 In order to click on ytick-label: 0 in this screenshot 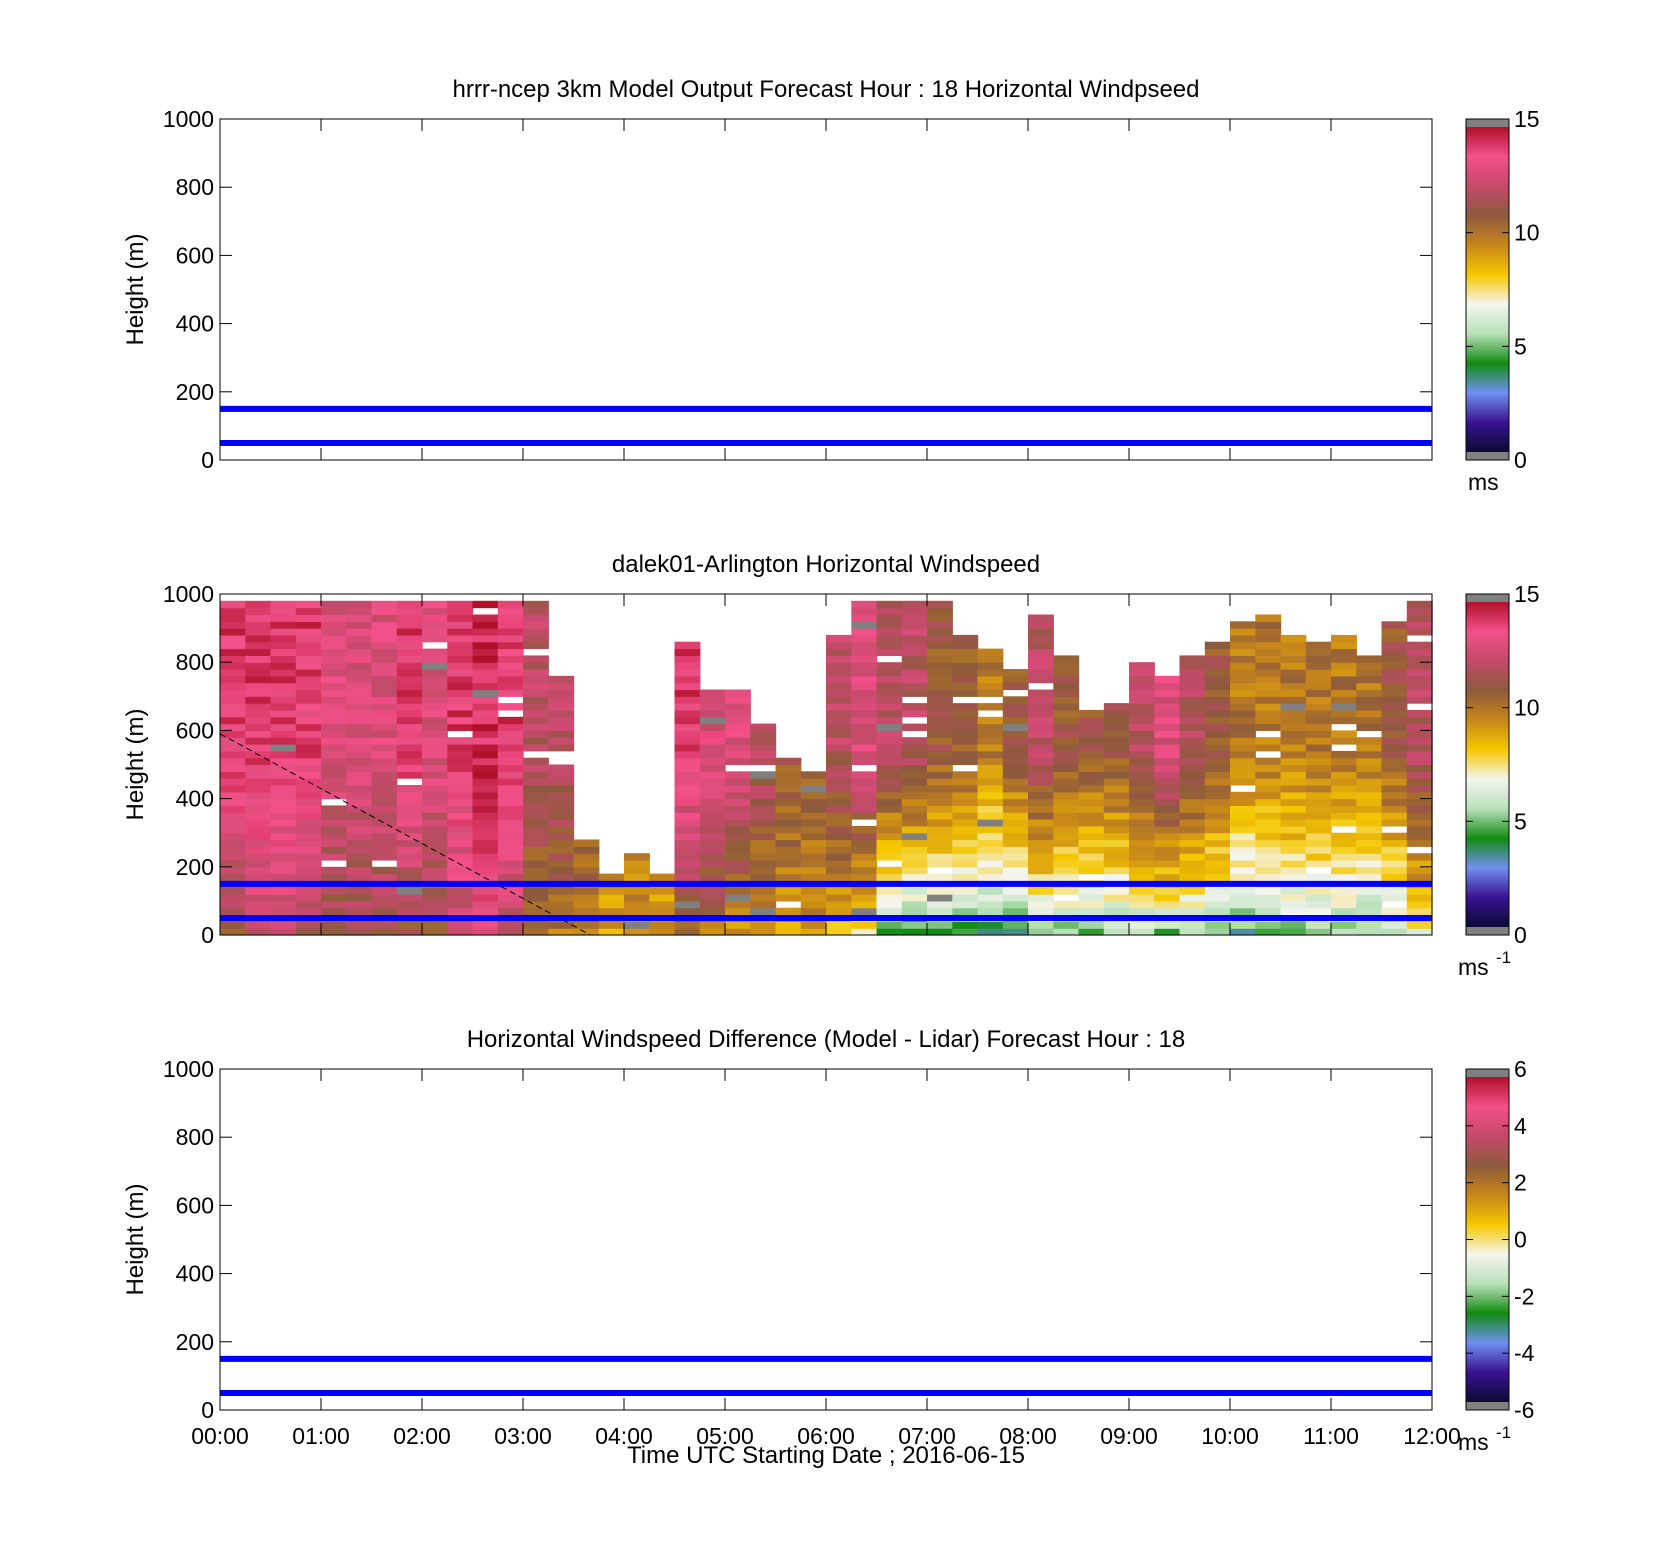, I will do `click(207, 460)`.